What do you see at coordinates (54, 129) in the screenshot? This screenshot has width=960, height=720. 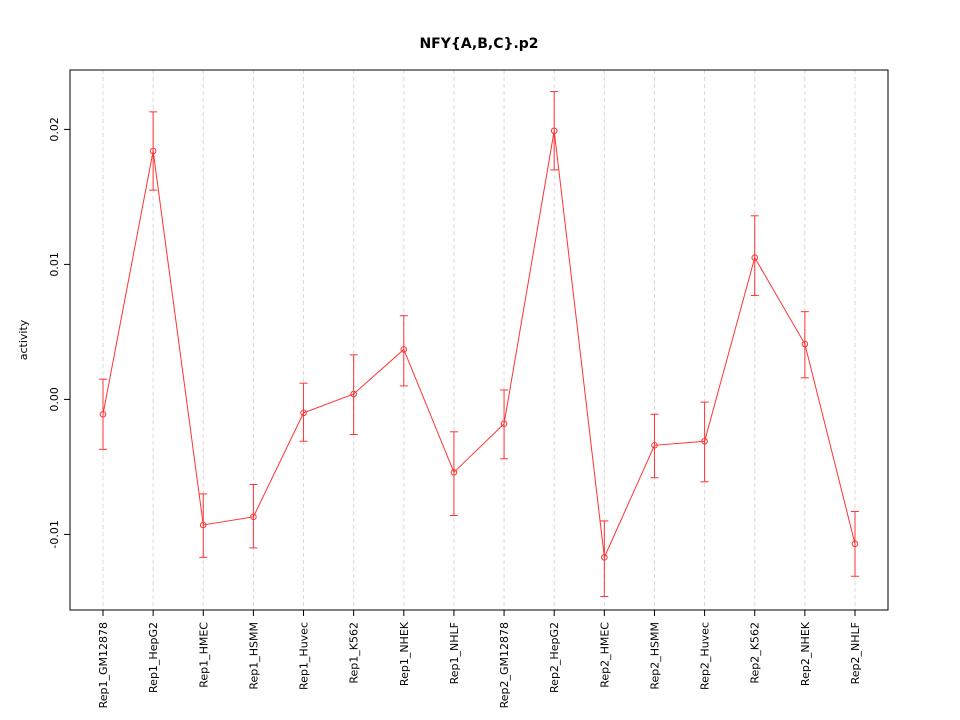 I see `y-tick-label: 0.02` at bounding box center [54, 129].